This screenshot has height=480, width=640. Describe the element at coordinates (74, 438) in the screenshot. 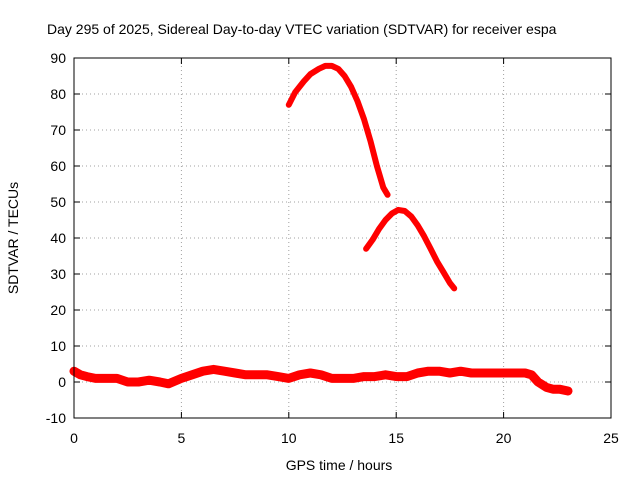

I see `x-tick-label: 0` at that location.